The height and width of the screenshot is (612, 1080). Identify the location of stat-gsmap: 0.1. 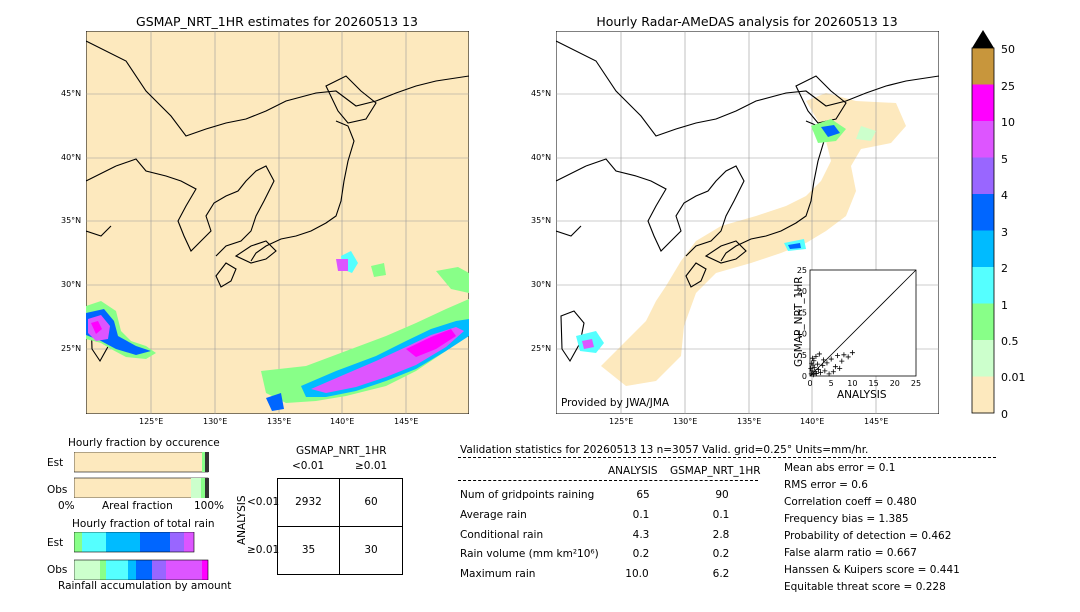
(721, 515).